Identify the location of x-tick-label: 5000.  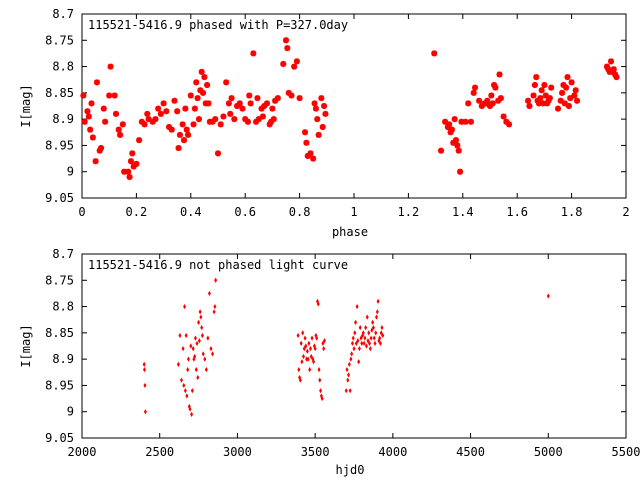
(548, 452).